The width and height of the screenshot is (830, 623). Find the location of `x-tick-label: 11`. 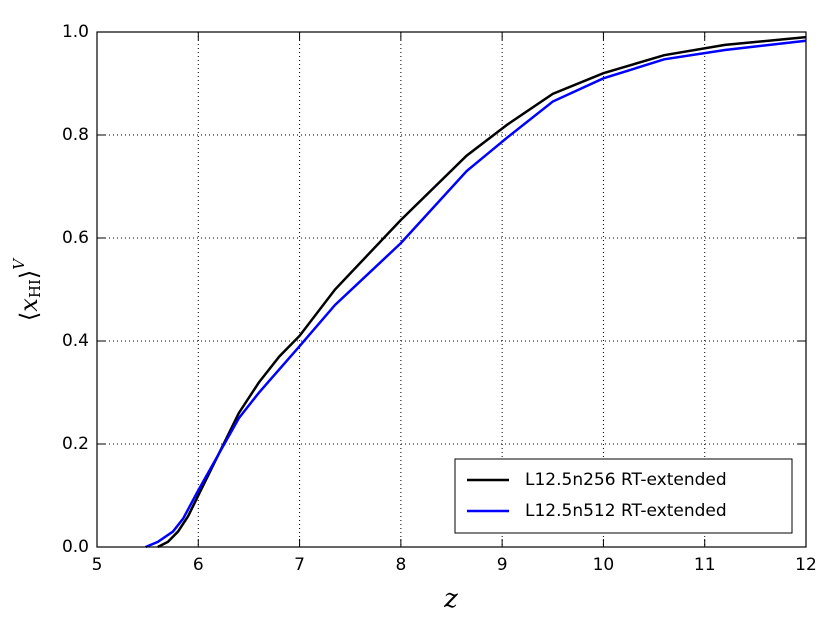

x-tick-label: 11 is located at coordinates (705, 565).